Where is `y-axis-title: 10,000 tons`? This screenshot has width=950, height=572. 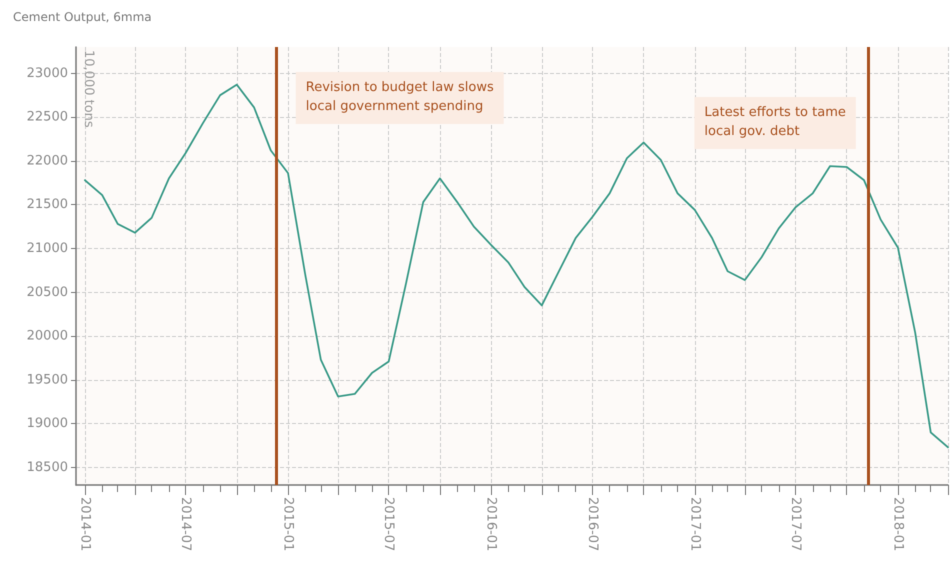
y-axis-title: 10,000 tons is located at coordinates (88, 89).